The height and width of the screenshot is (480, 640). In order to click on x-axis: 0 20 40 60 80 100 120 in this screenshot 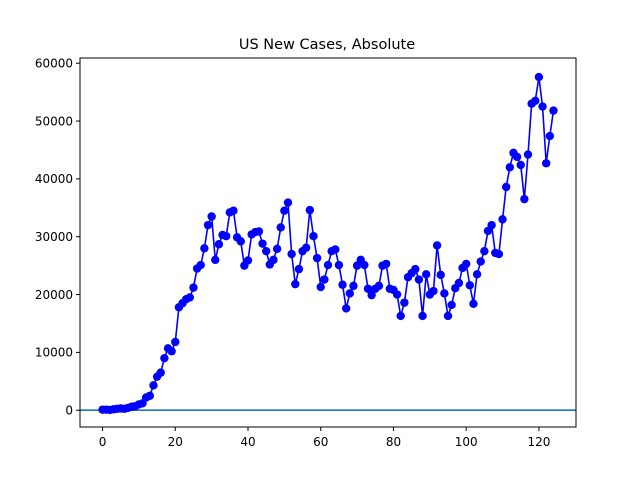, I will do `click(324, 438)`.